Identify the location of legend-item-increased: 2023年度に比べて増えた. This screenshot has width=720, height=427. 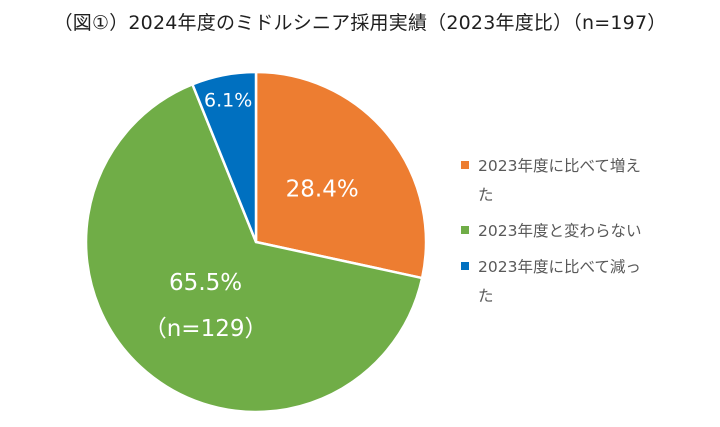
(561, 181).